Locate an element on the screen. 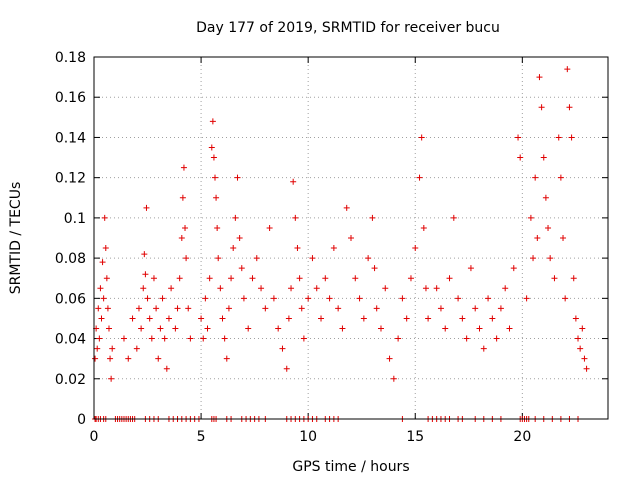  x-tick-label: 10 is located at coordinates (308, 437).